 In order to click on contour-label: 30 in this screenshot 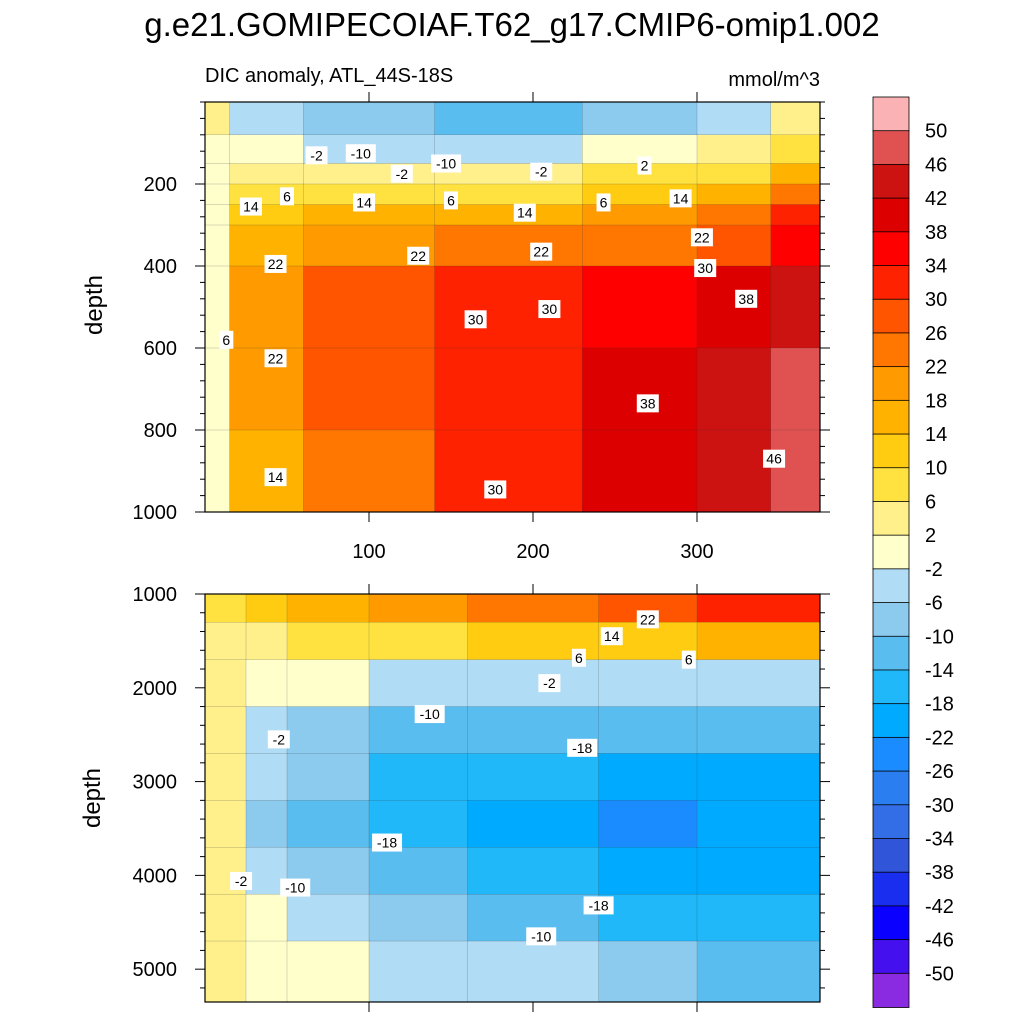, I will do `click(495, 489)`.